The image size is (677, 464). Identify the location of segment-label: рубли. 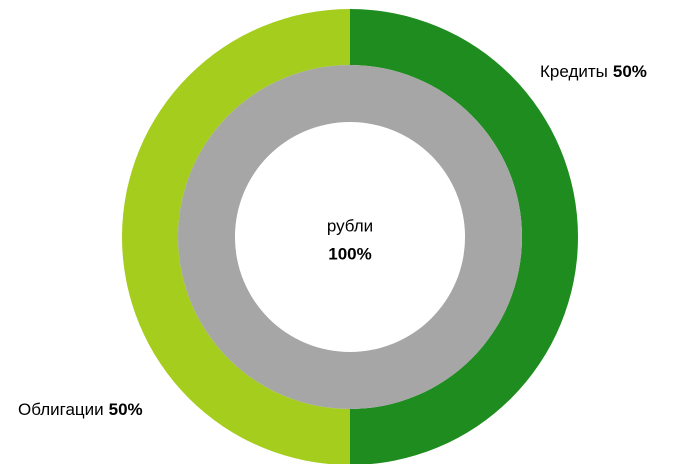
(350, 225).